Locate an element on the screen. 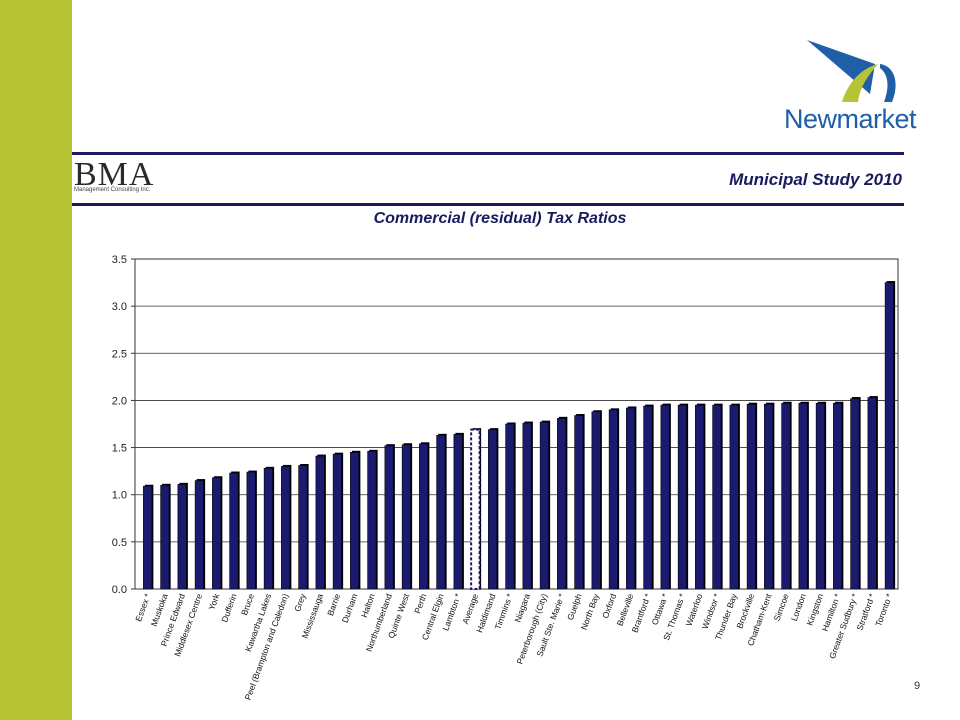  x-category-label: Halton is located at coordinates (368, 605).